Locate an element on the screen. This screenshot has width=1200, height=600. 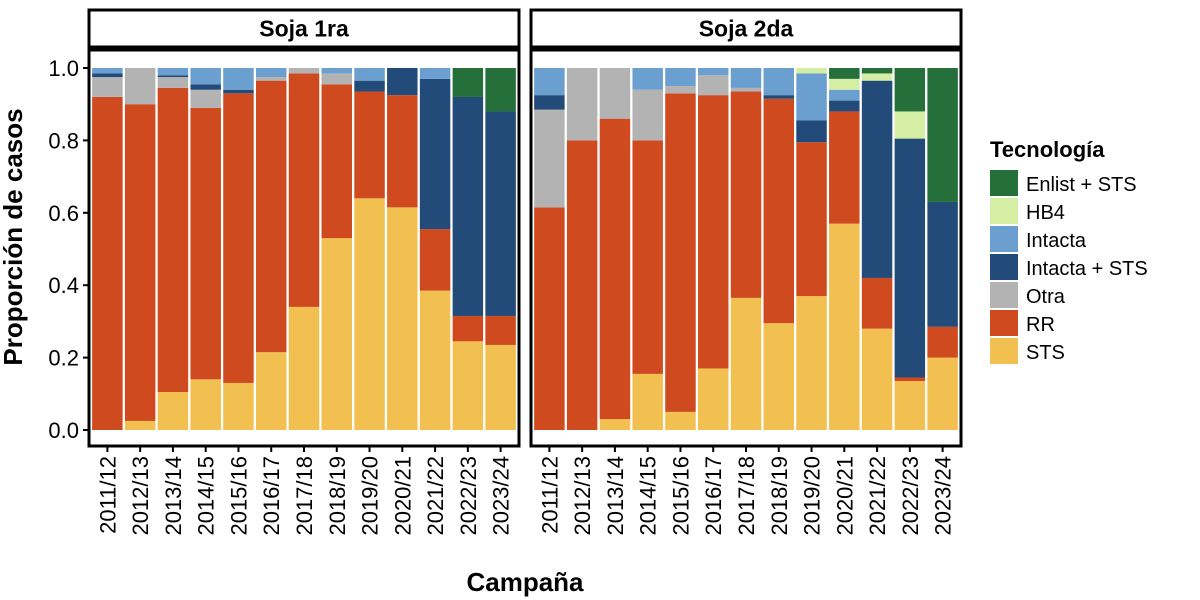
legend-label-rr: RR is located at coordinates (1040, 325).